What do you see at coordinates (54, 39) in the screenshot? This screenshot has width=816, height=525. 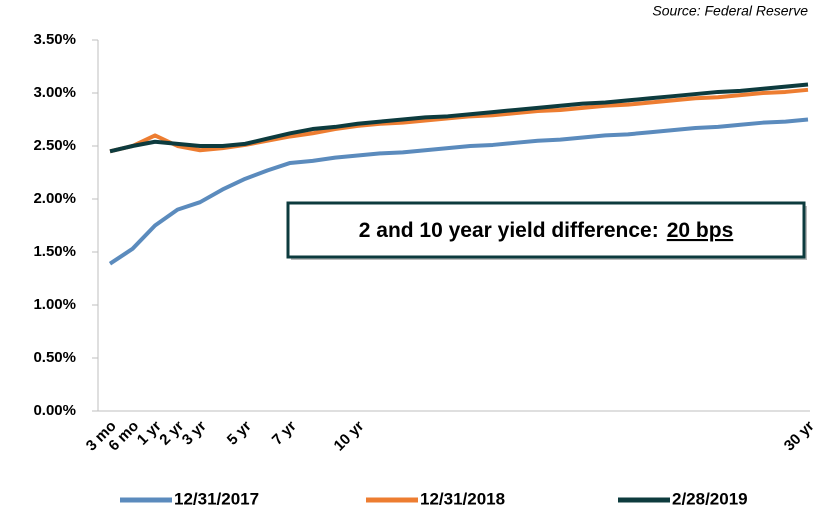 I see `y-tick-label: 3.50%` at bounding box center [54, 39].